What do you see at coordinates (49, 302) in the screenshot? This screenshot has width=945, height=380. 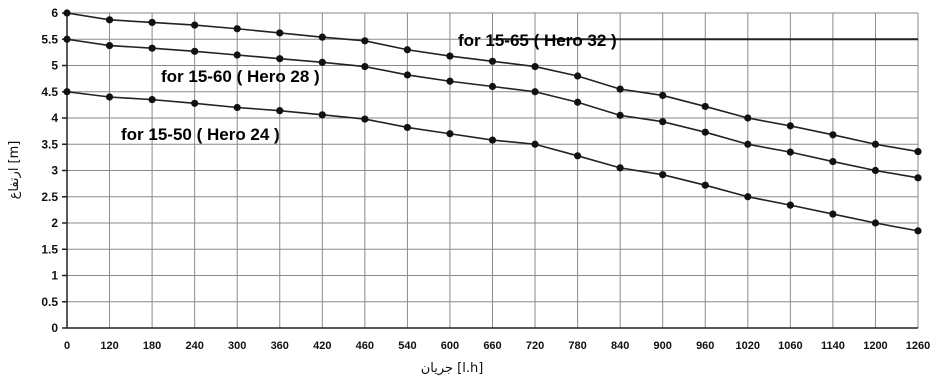 I see `y-tick-label: 0.5` at bounding box center [49, 302].